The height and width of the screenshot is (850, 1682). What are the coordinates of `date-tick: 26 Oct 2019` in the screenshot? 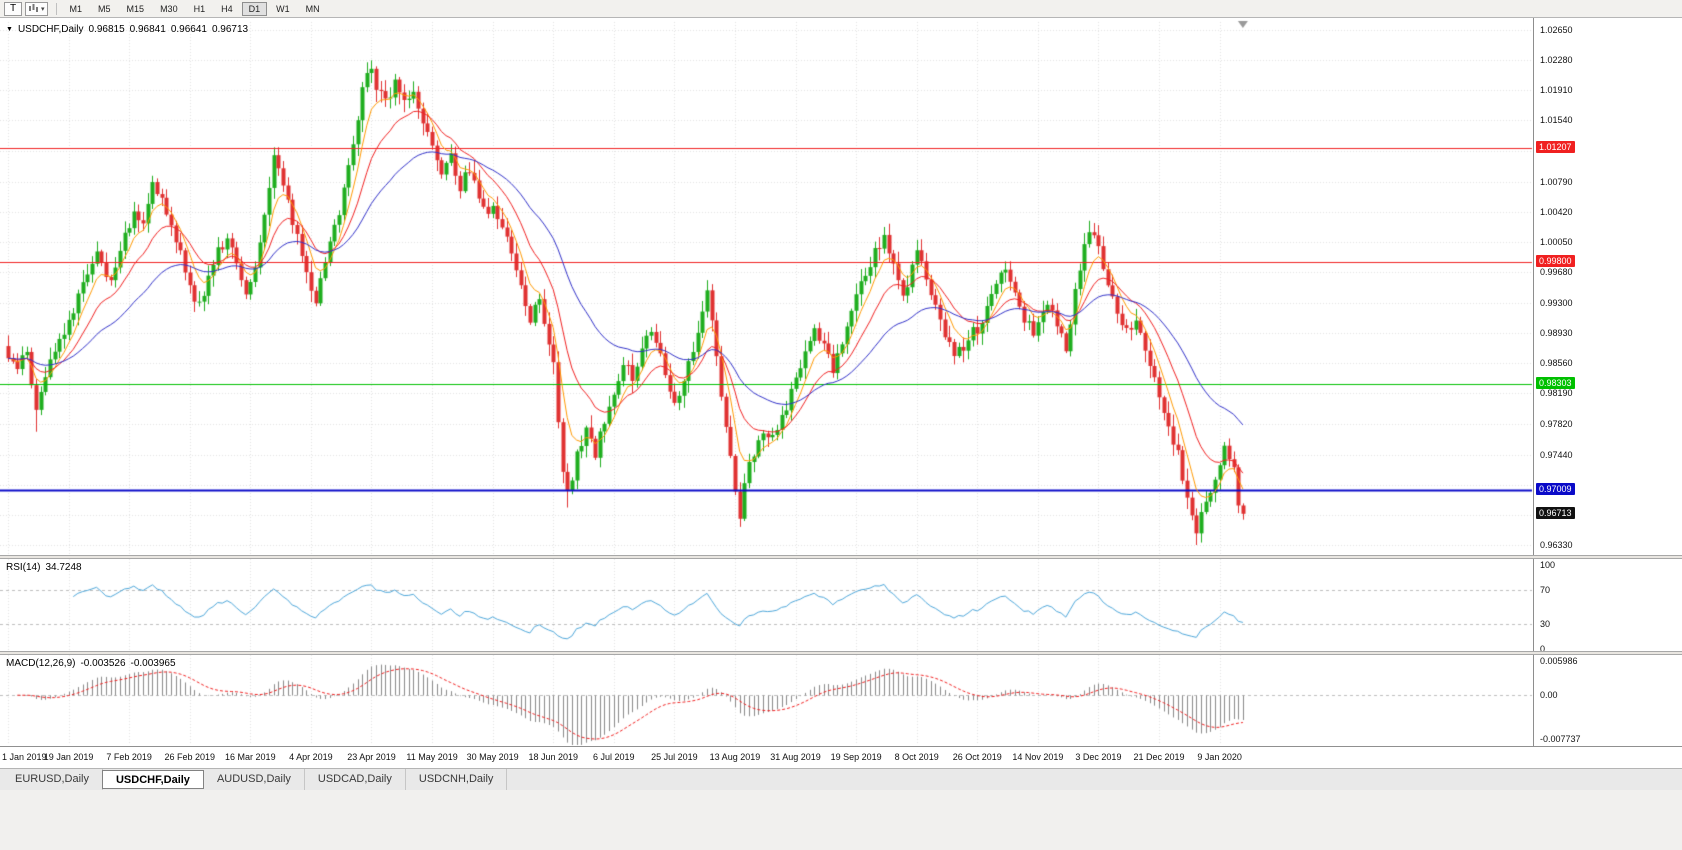 It's located at (977, 757).